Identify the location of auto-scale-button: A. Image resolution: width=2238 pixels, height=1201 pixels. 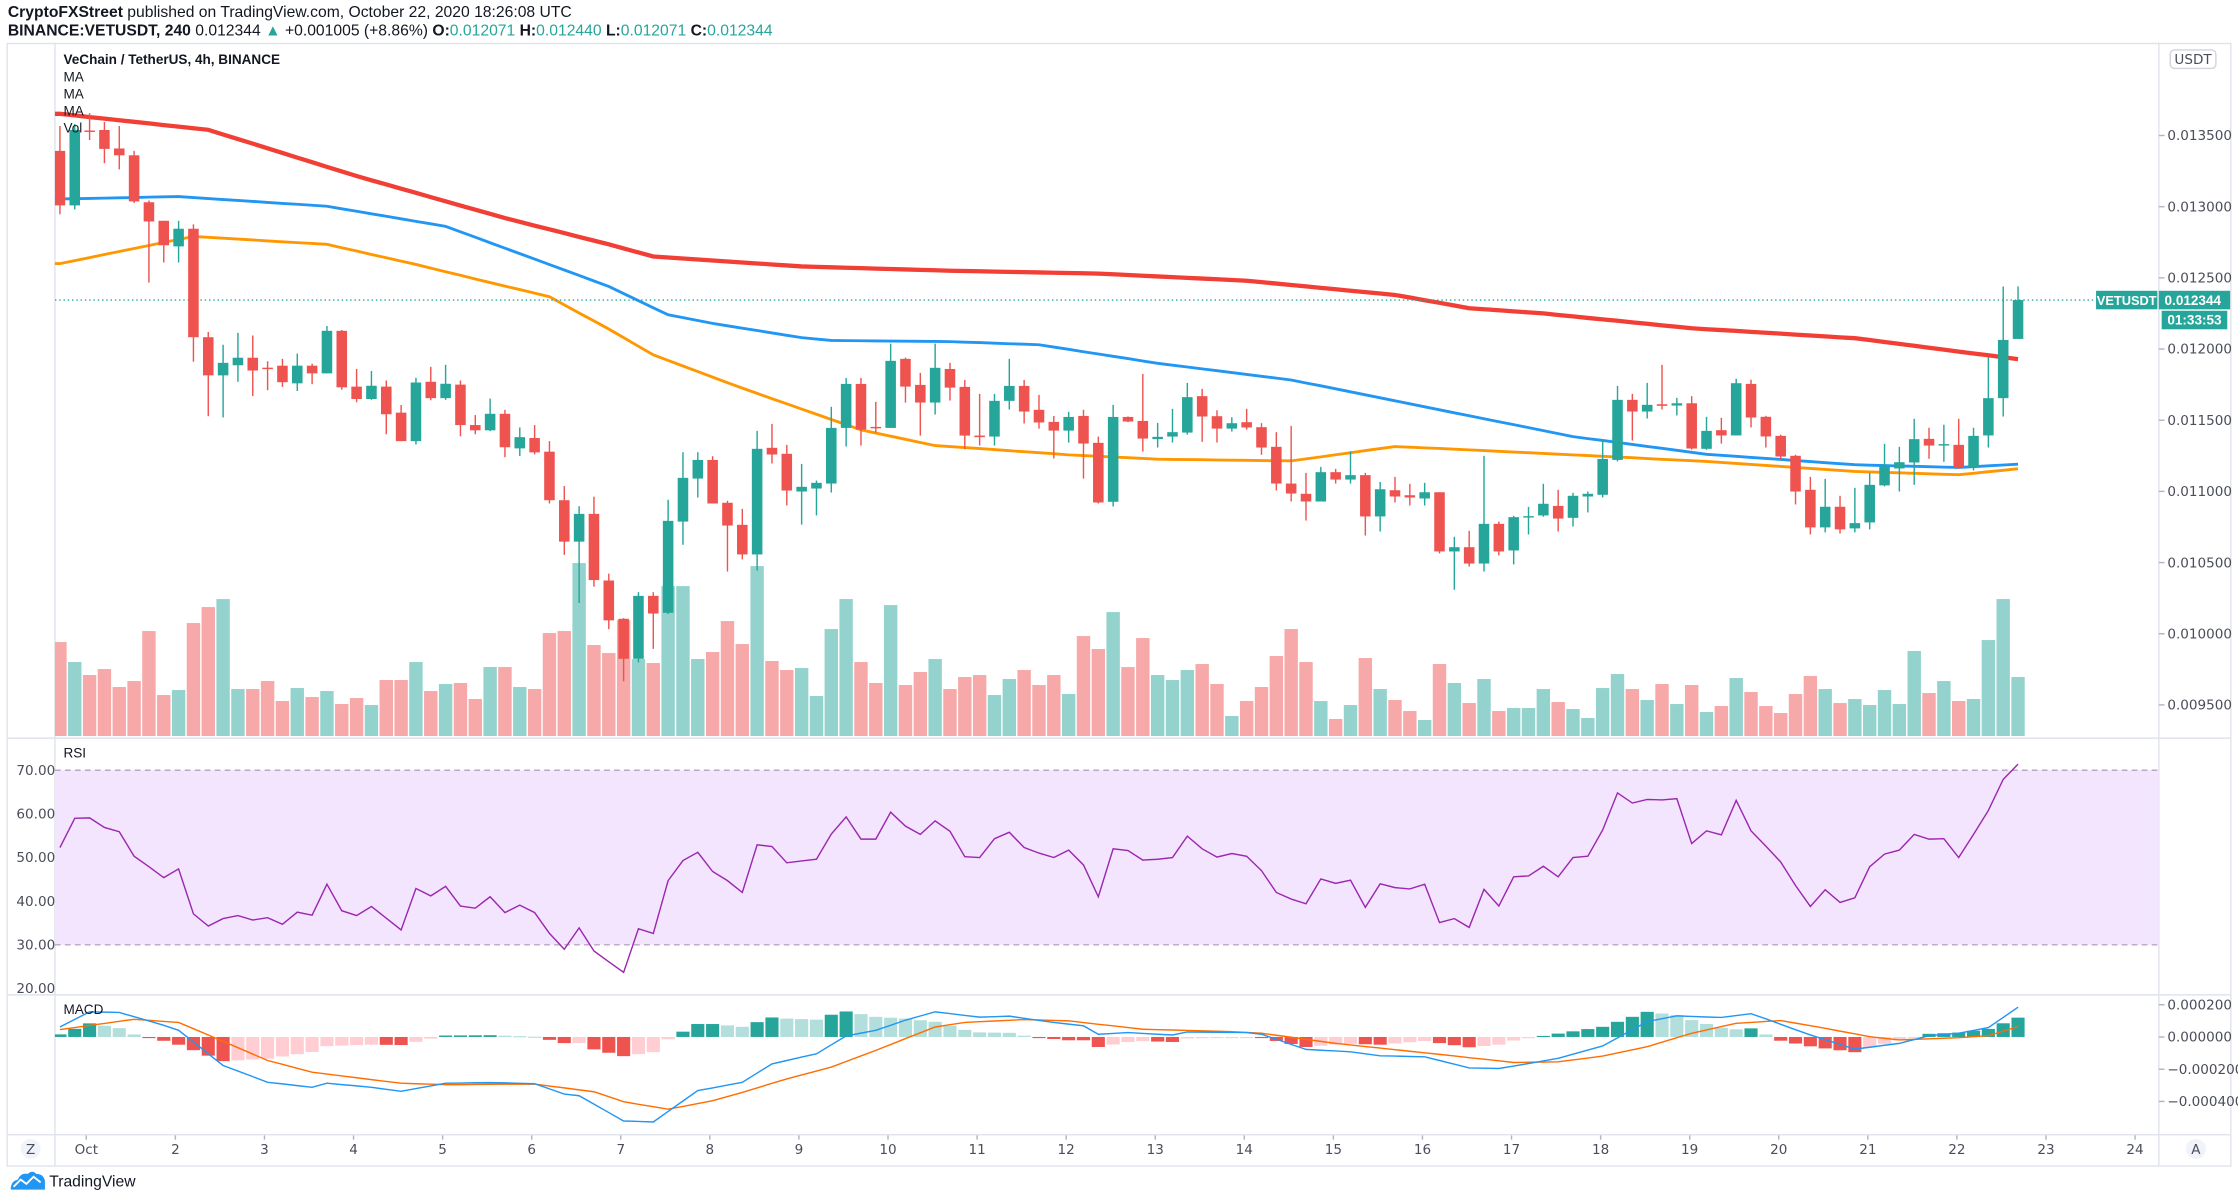
(2195, 1148).